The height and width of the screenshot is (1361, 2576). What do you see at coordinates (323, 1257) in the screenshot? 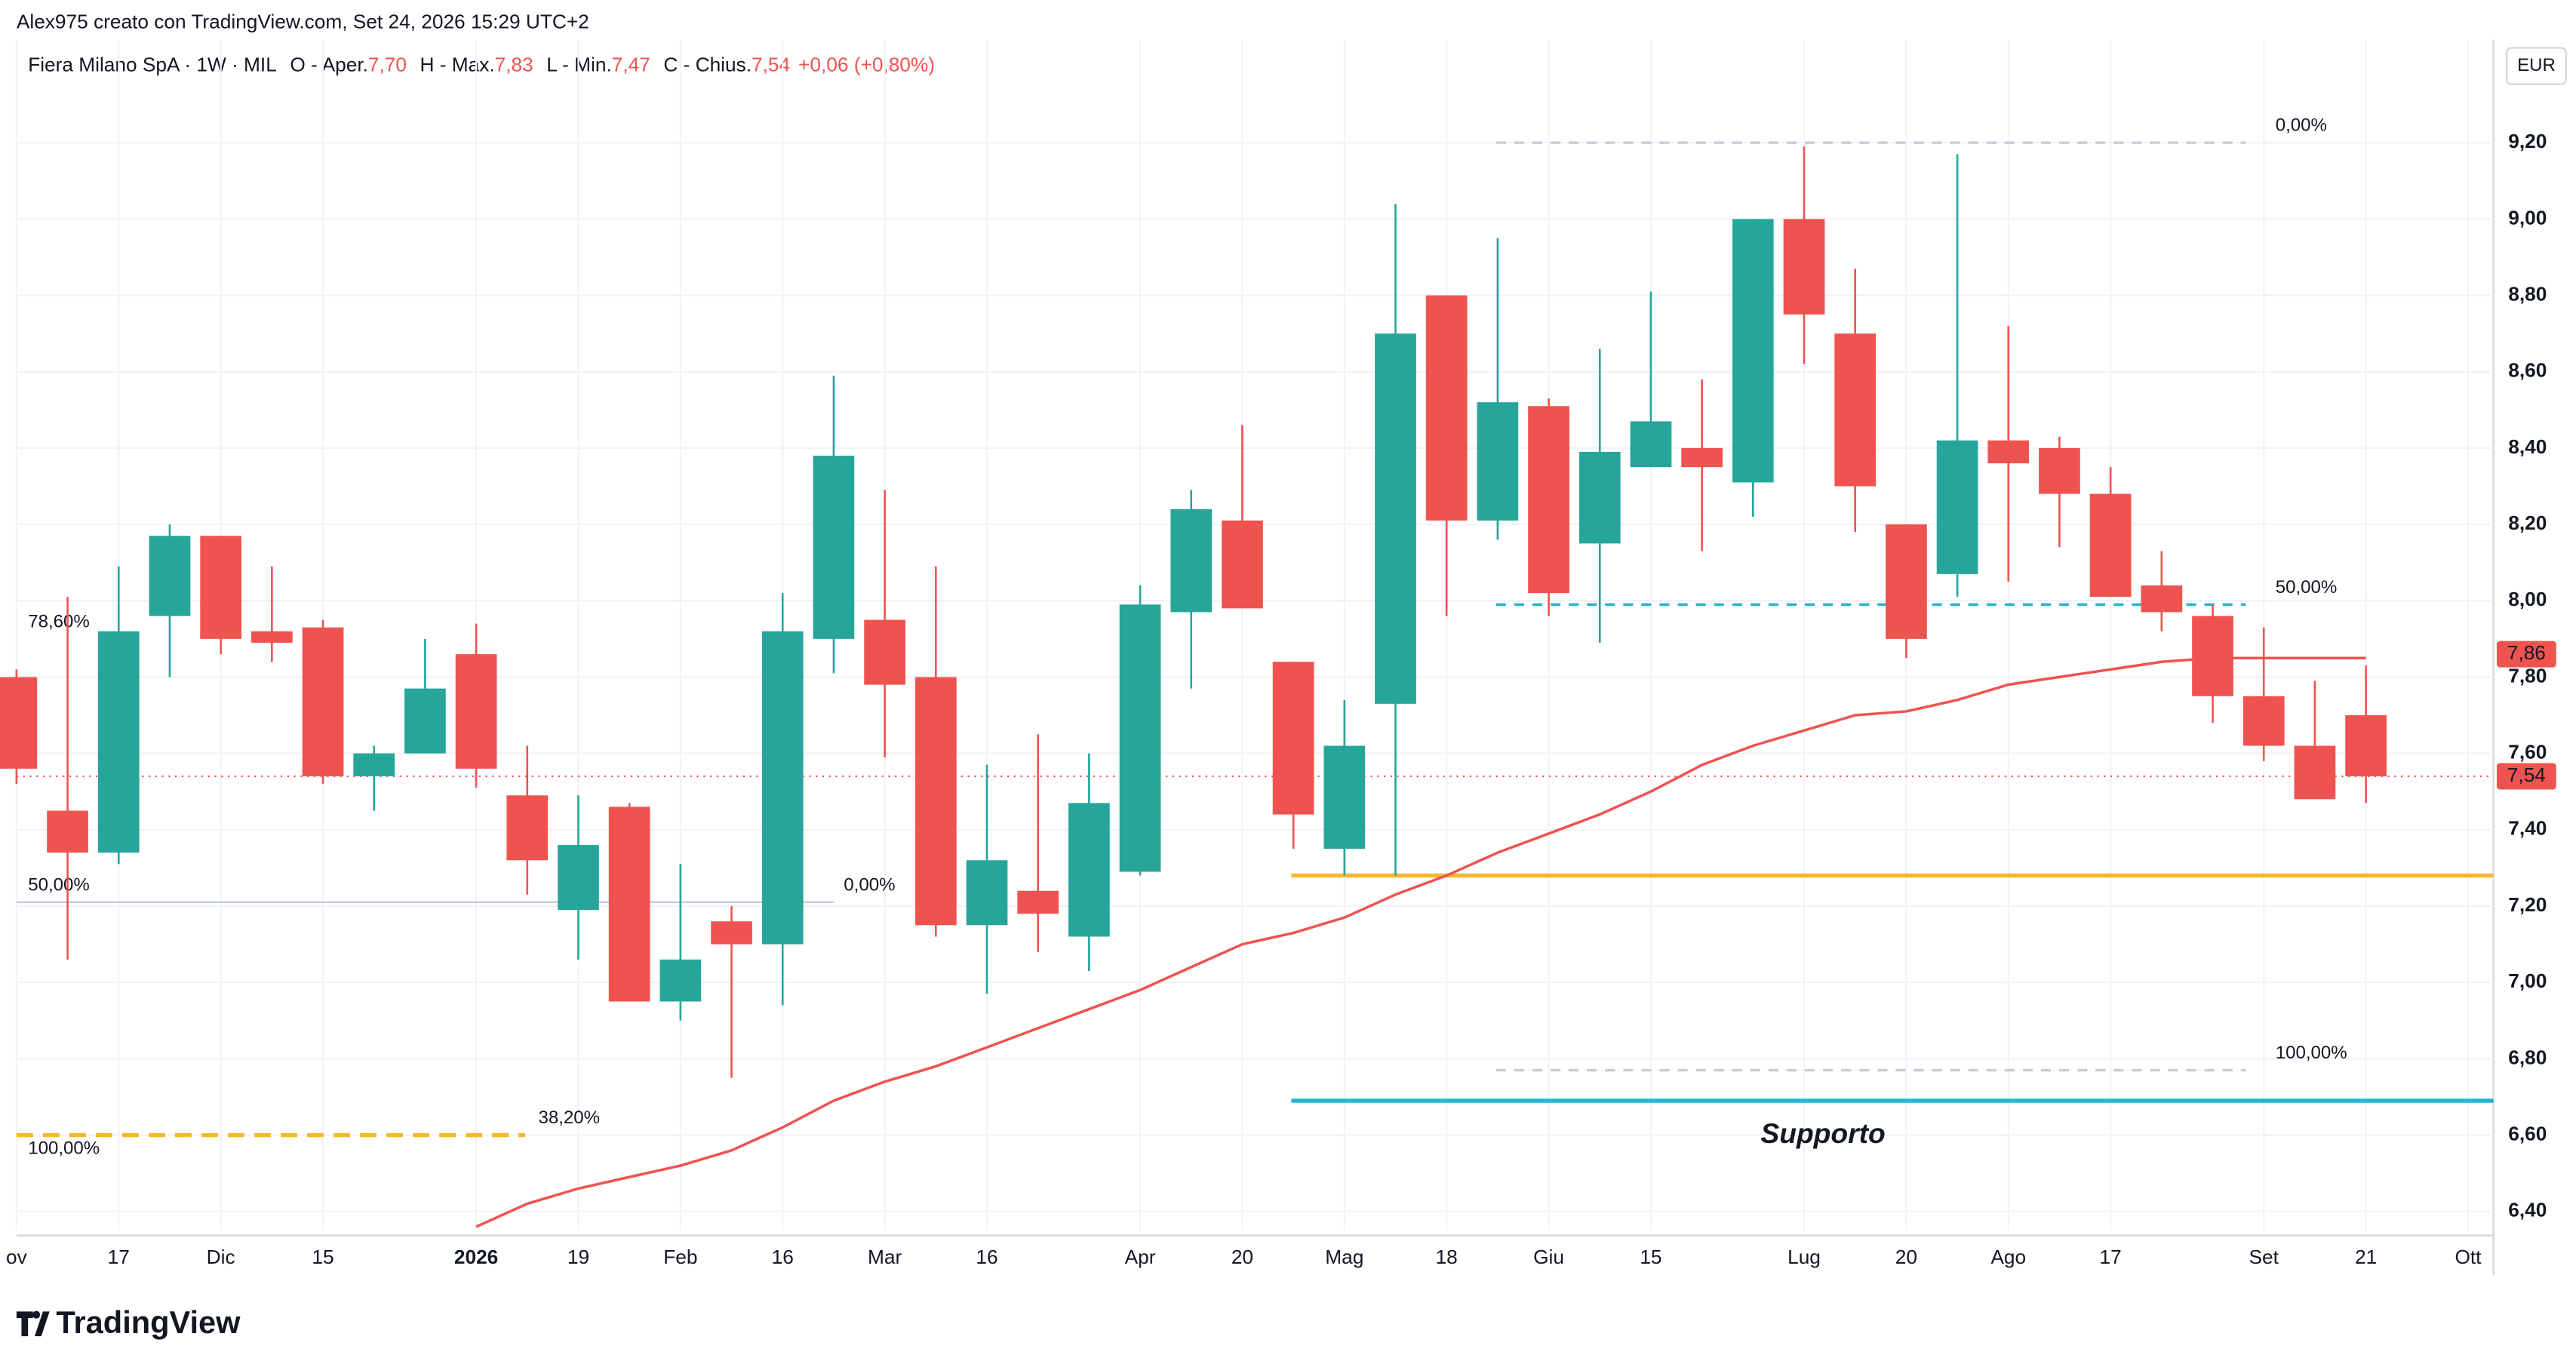
I see `x-tick-label: 15` at bounding box center [323, 1257].